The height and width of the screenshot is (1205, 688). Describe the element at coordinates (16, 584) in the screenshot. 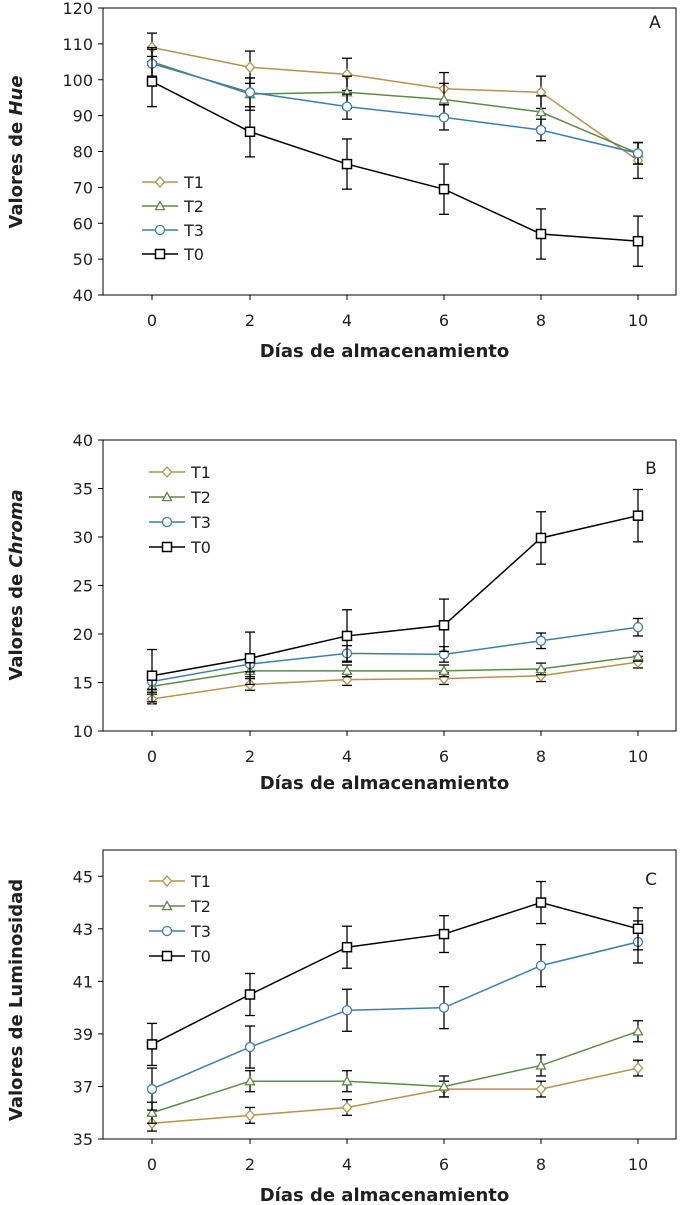

I see `y-axis-label: Valores de Chroma` at that location.